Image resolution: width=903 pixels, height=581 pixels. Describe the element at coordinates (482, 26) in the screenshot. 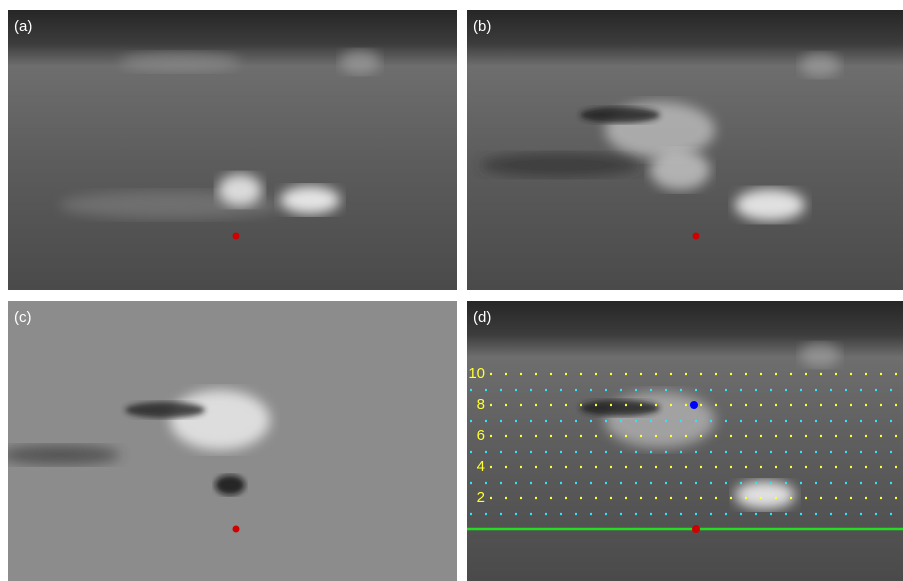

I see `panel-label: (b)` at that location.